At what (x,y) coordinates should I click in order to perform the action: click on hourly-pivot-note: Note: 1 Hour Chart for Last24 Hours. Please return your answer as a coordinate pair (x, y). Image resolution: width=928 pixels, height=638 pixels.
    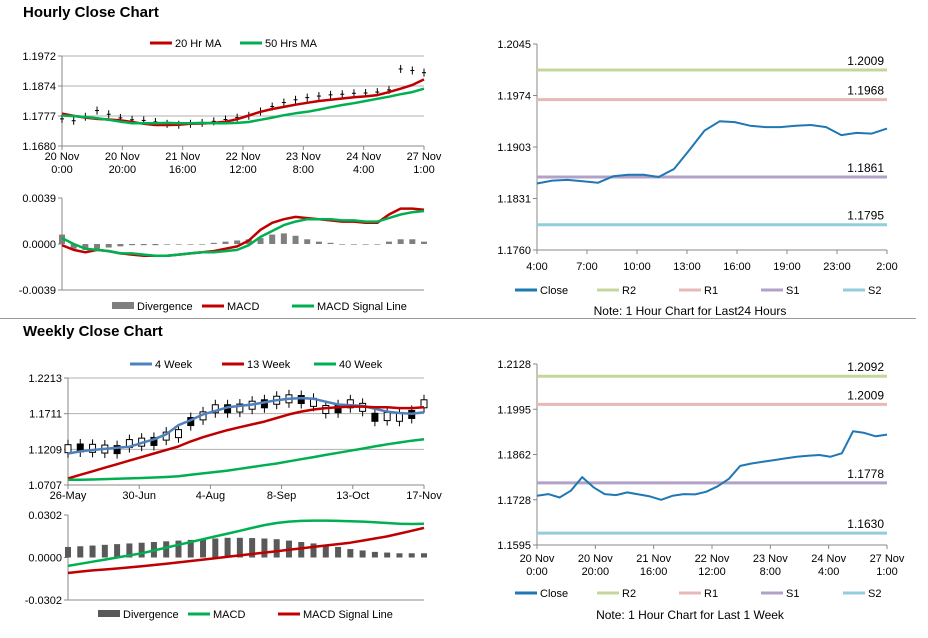
    Looking at the image, I should click on (690, 311).